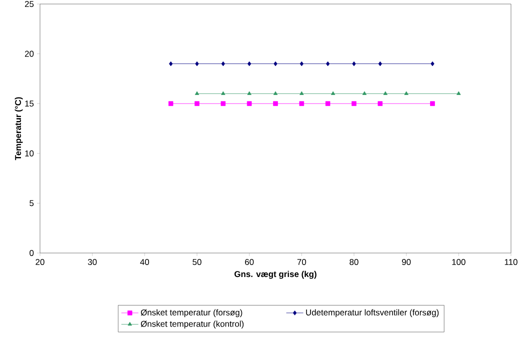 The height and width of the screenshot is (340, 520). Describe the element at coordinates (511, 262) in the screenshot. I see `x-tick-label: 110` at that location.